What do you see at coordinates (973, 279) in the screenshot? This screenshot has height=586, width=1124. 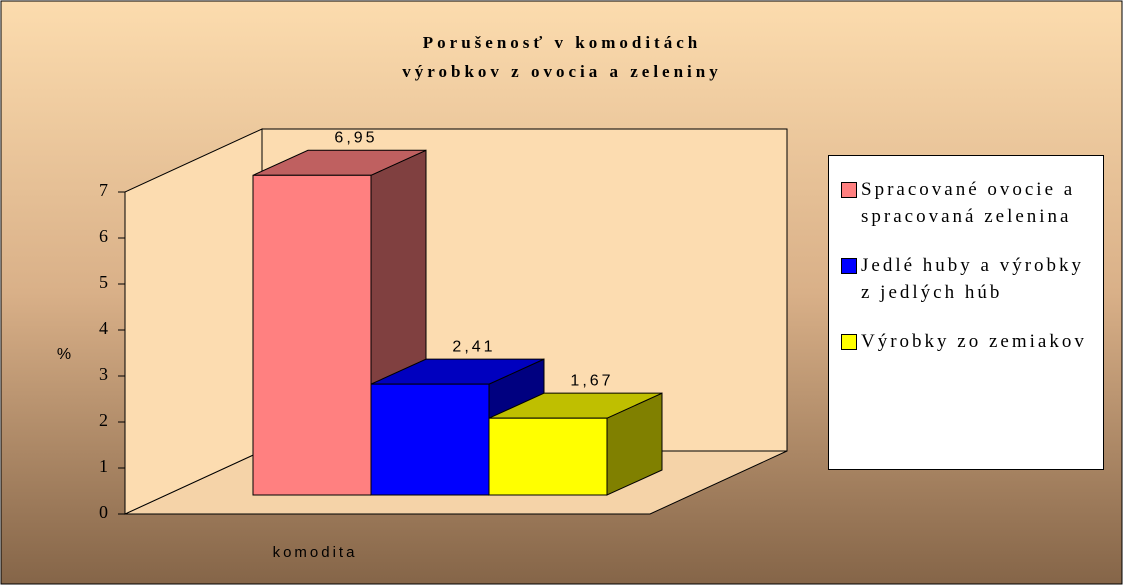 I see `legend-label: Jedlé huby a výrobky z jedlých húb` at bounding box center [973, 279].